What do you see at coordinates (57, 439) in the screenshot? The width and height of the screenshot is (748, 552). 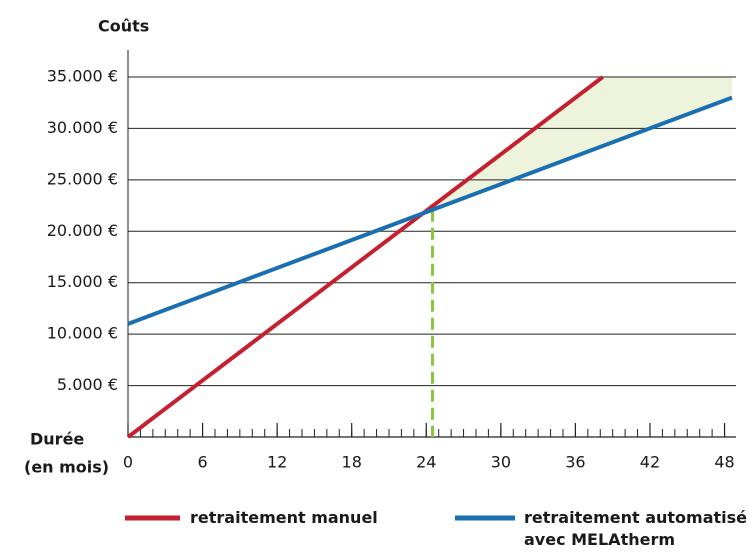 I see `x-axis-label: Durée` at bounding box center [57, 439].